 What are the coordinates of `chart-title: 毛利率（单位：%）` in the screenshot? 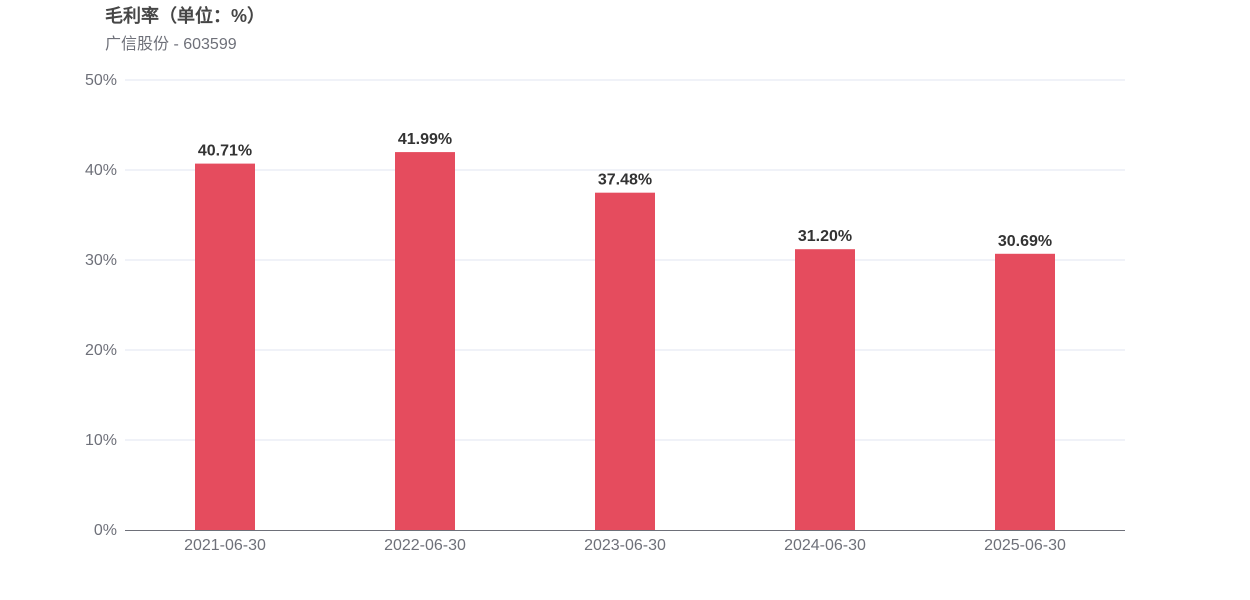 It's located at (185, 16).